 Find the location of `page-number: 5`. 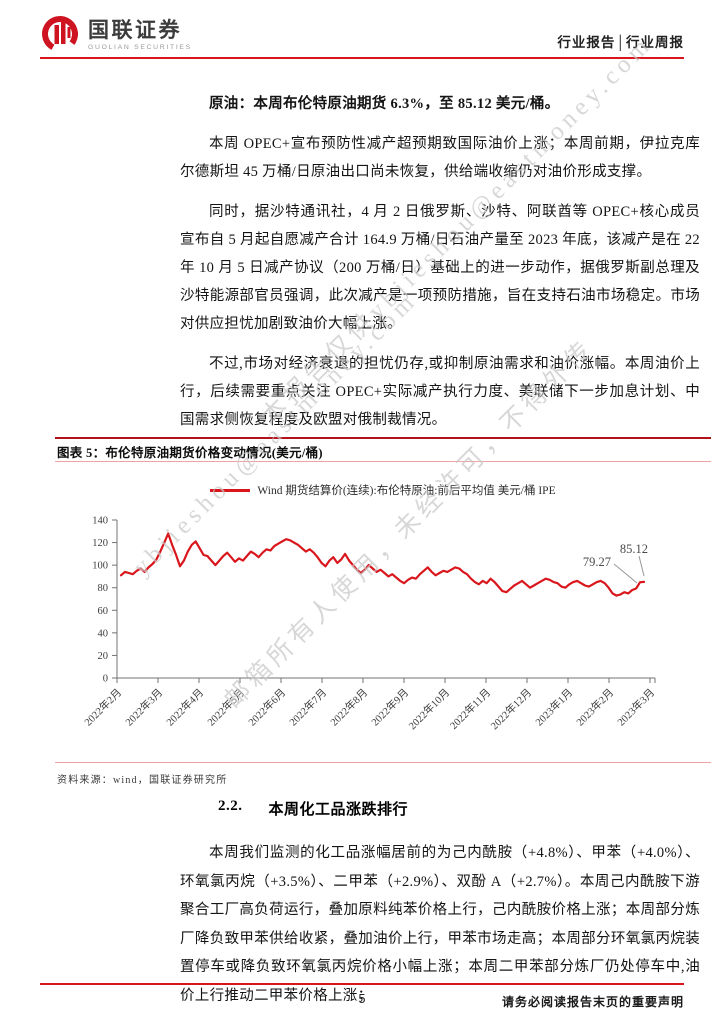

page-number: 5 is located at coordinates (362, 999).